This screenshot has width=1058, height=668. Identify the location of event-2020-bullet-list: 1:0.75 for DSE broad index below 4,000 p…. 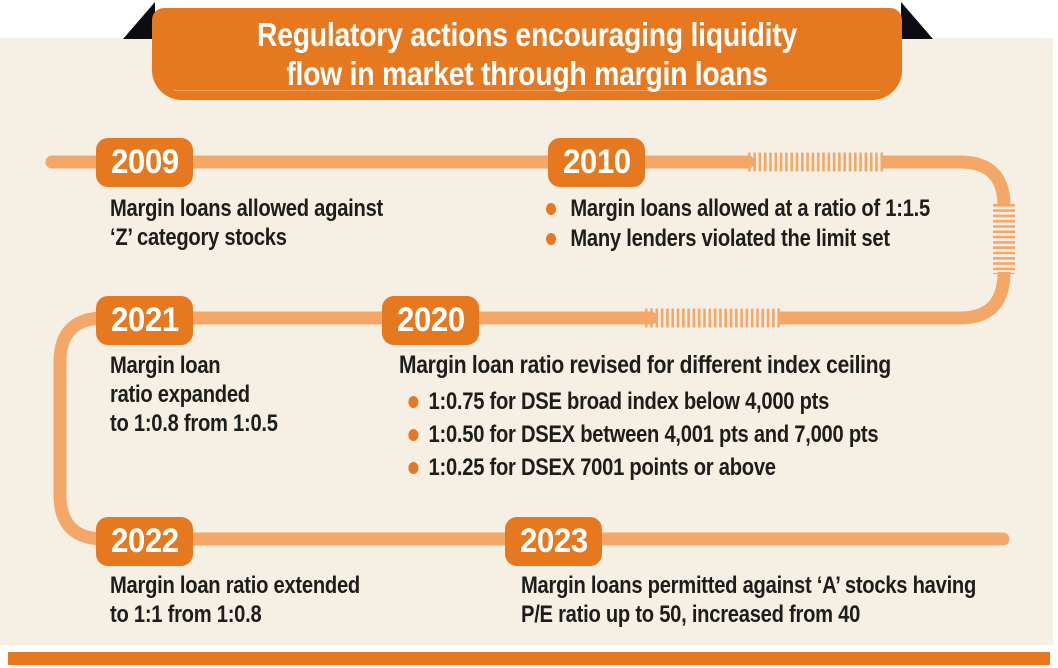
(642, 434).